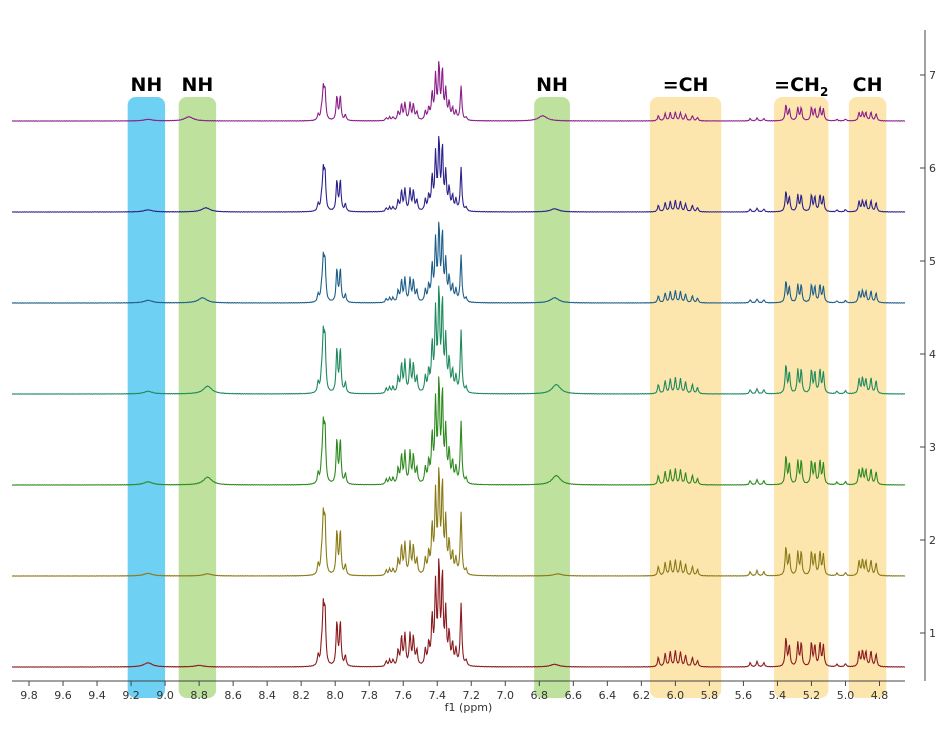 The height and width of the screenshot is (733, 940). I want to click on x-tick-label-24: 5.0, so click(846, 695).